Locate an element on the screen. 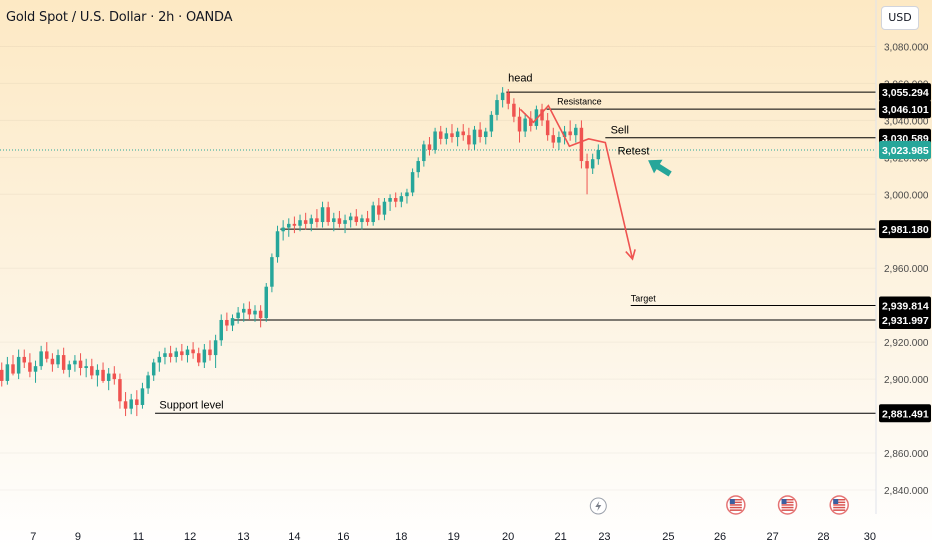 The image size is (932, 550). lightning-icon-glyph is located at coordinates (598, 506).